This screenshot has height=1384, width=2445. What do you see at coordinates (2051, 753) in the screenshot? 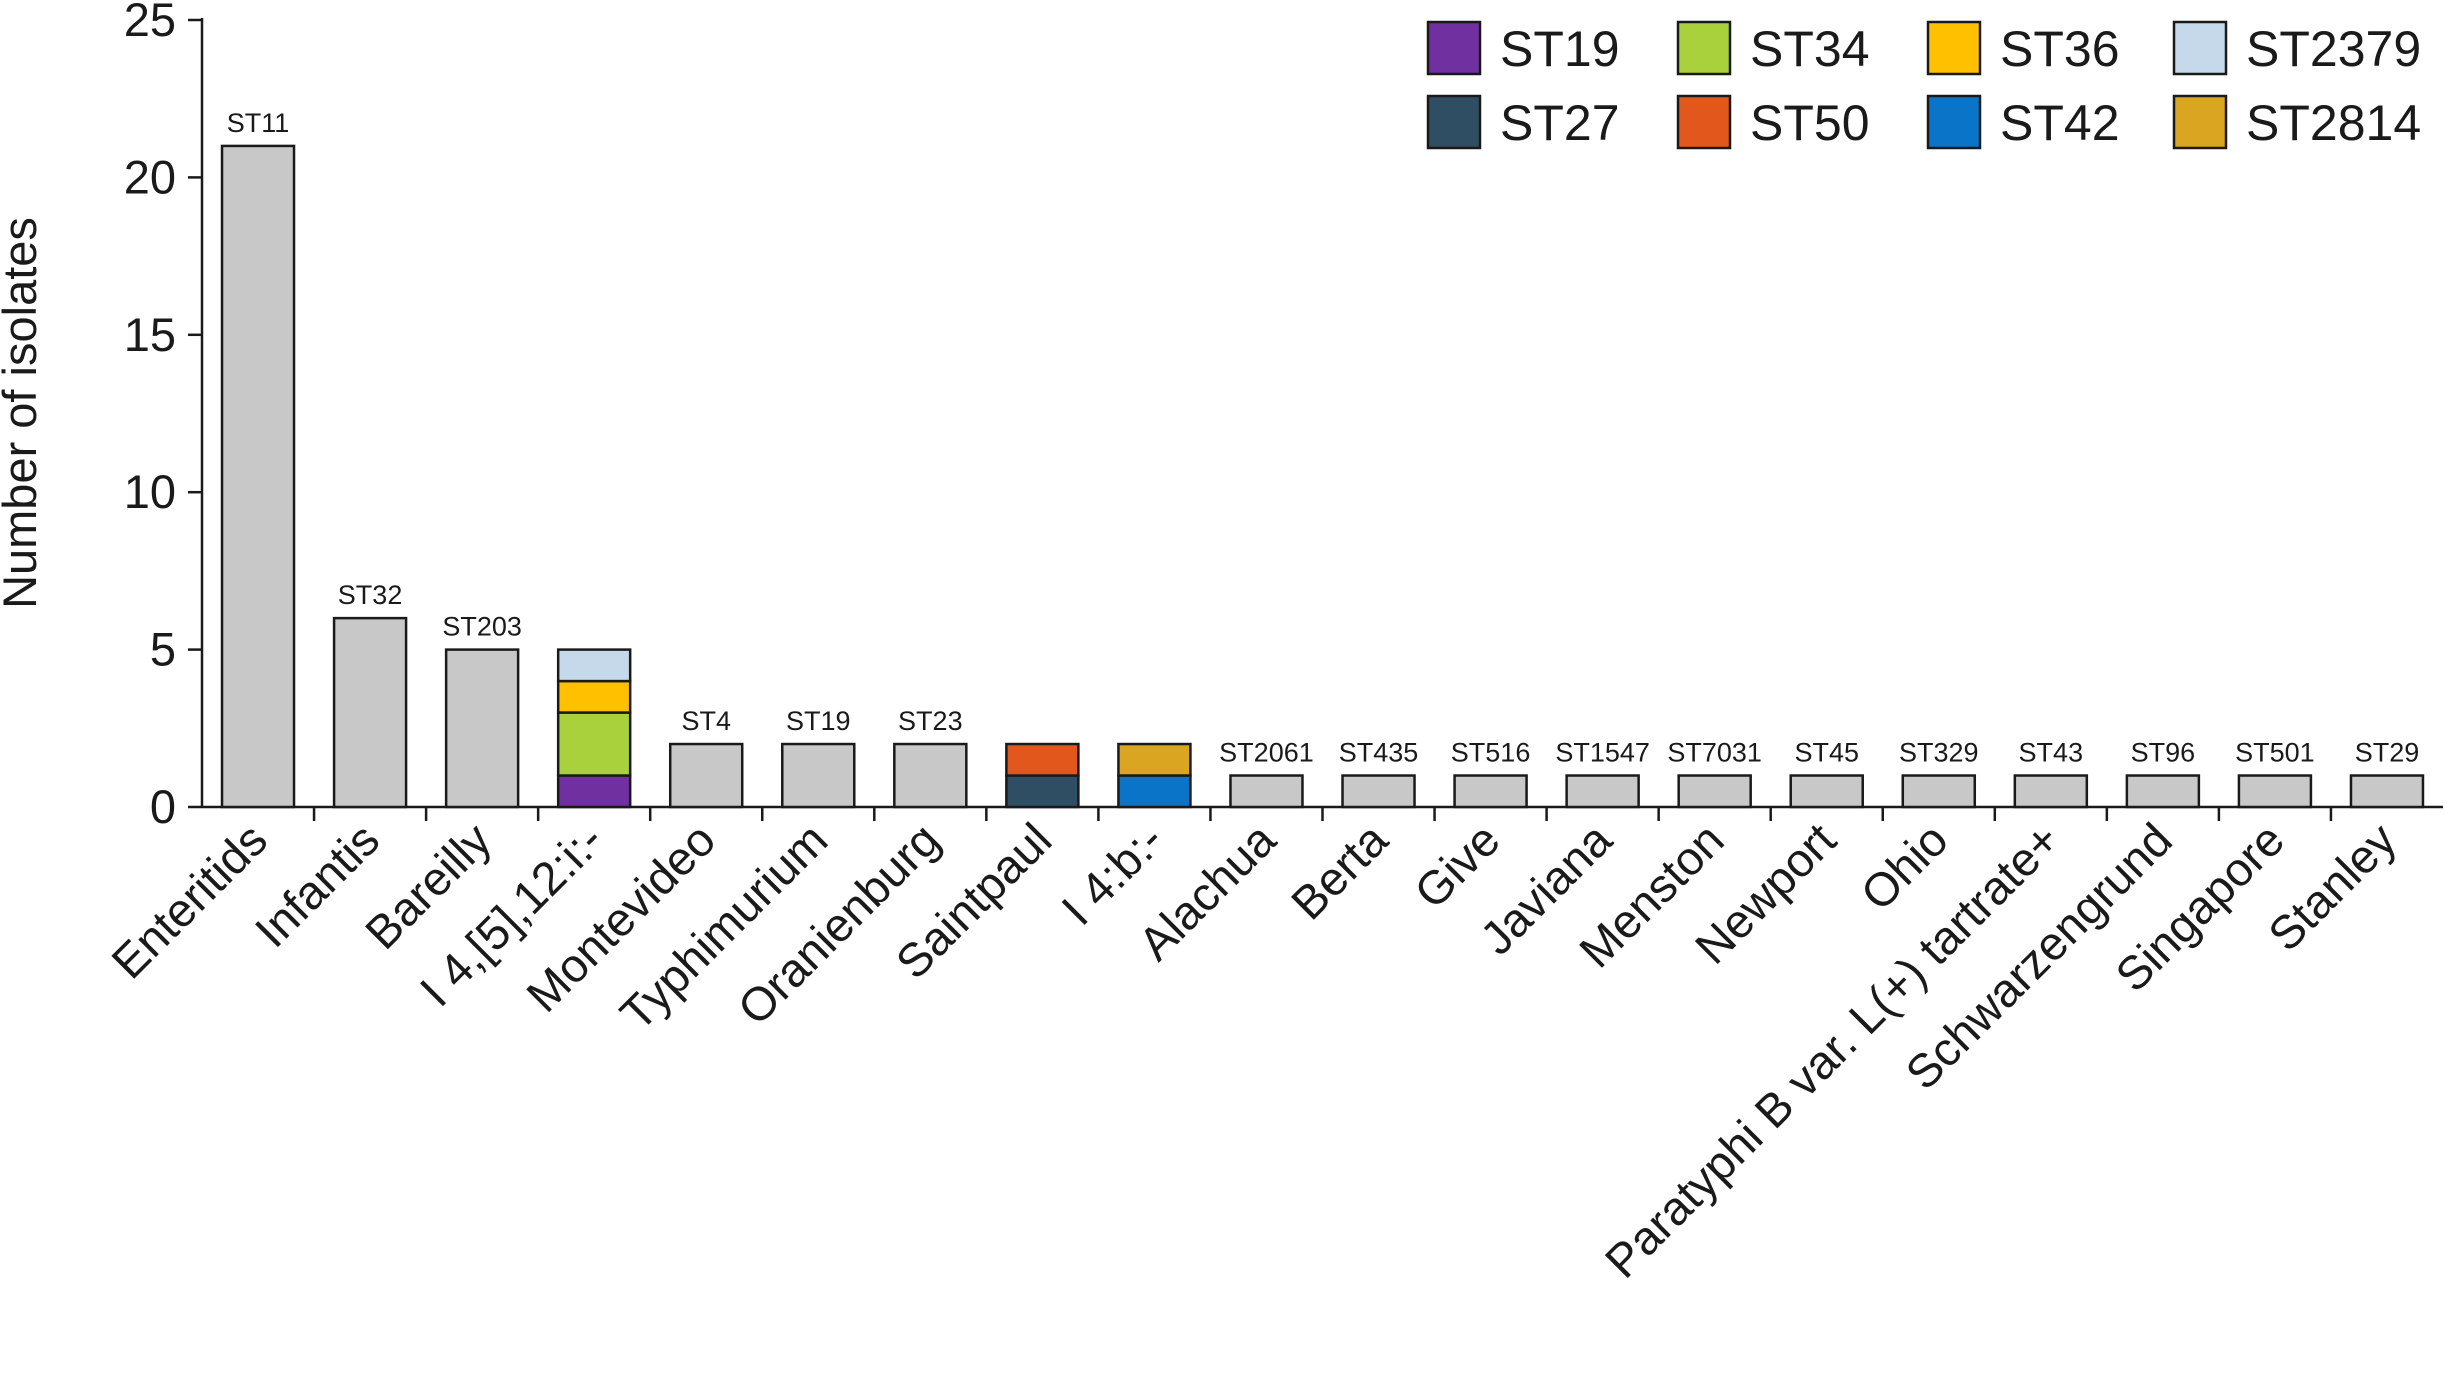
I see `bar-data-label: ST43` at bounding box center [2051, 753].